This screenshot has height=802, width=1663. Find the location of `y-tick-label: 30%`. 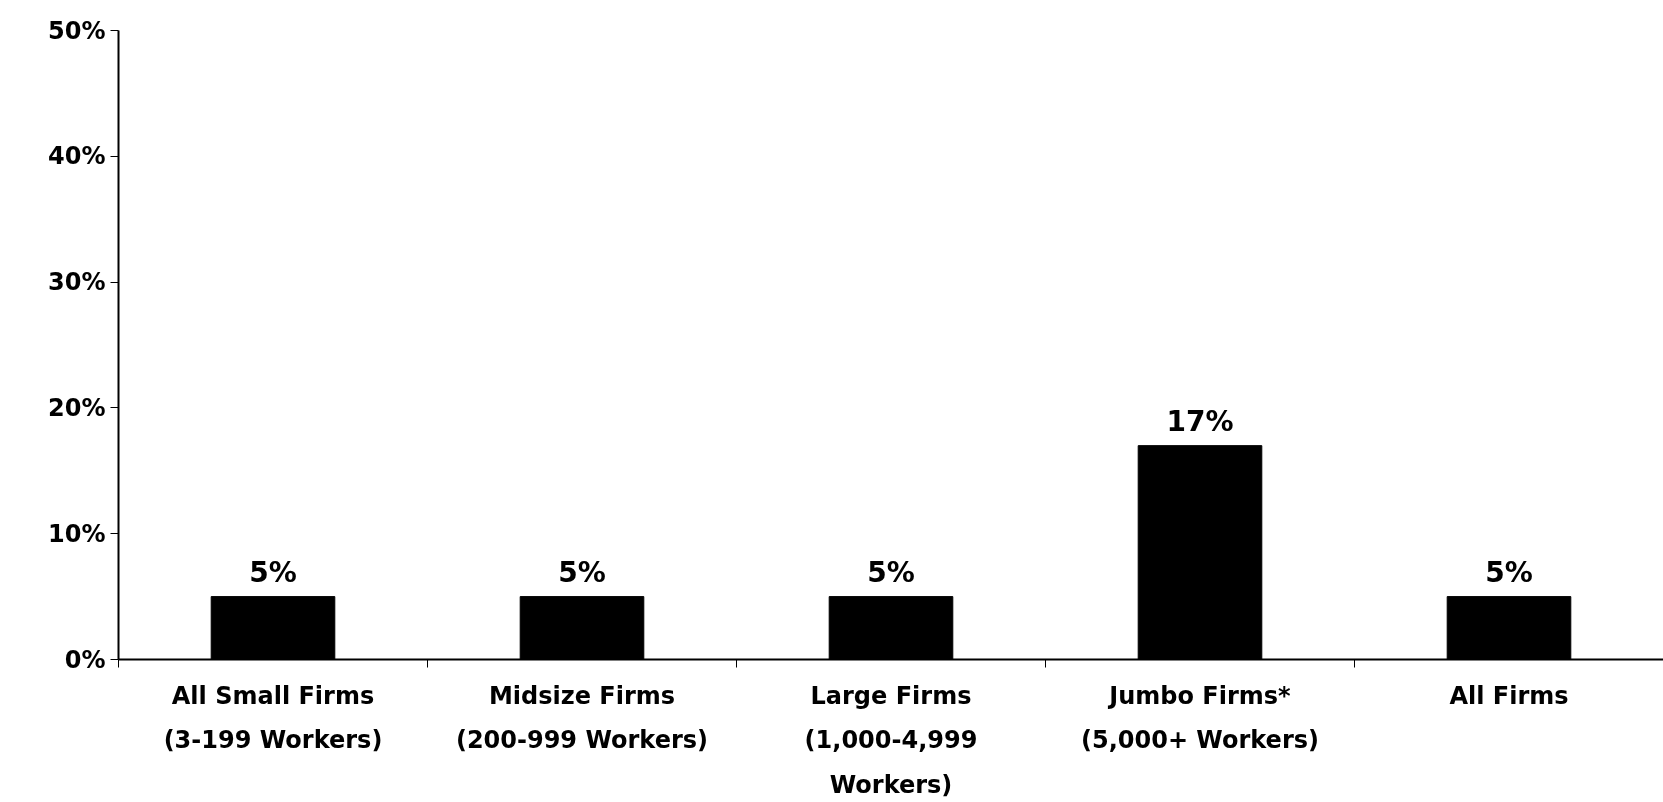

y-tick-label: 30% is located at coordinates (77, 282).